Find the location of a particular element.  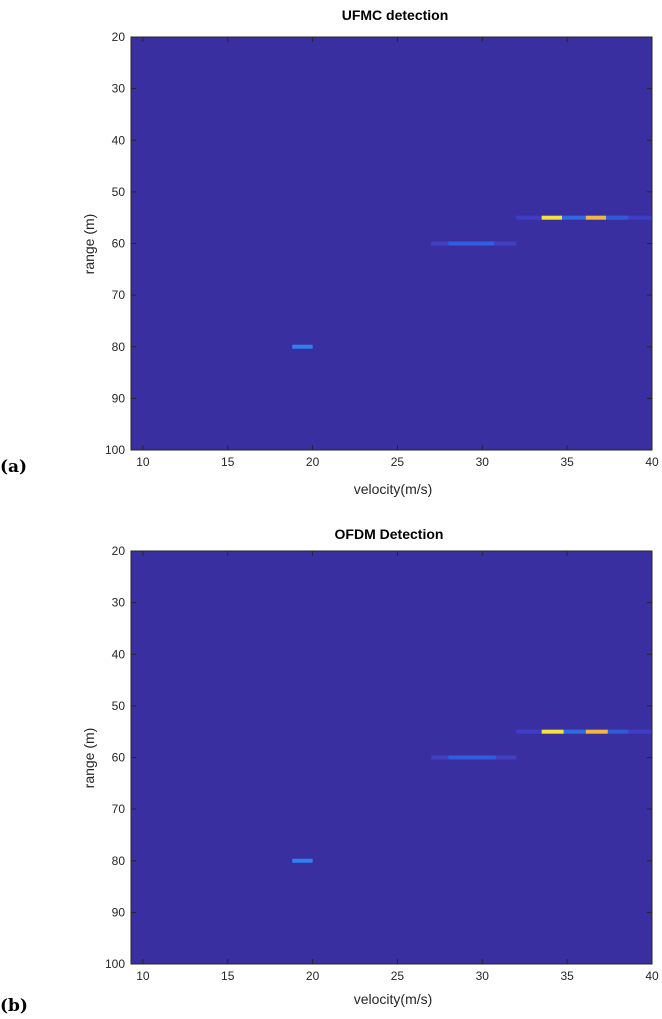

panel-label: (a) is located at coordinates (13, 467).